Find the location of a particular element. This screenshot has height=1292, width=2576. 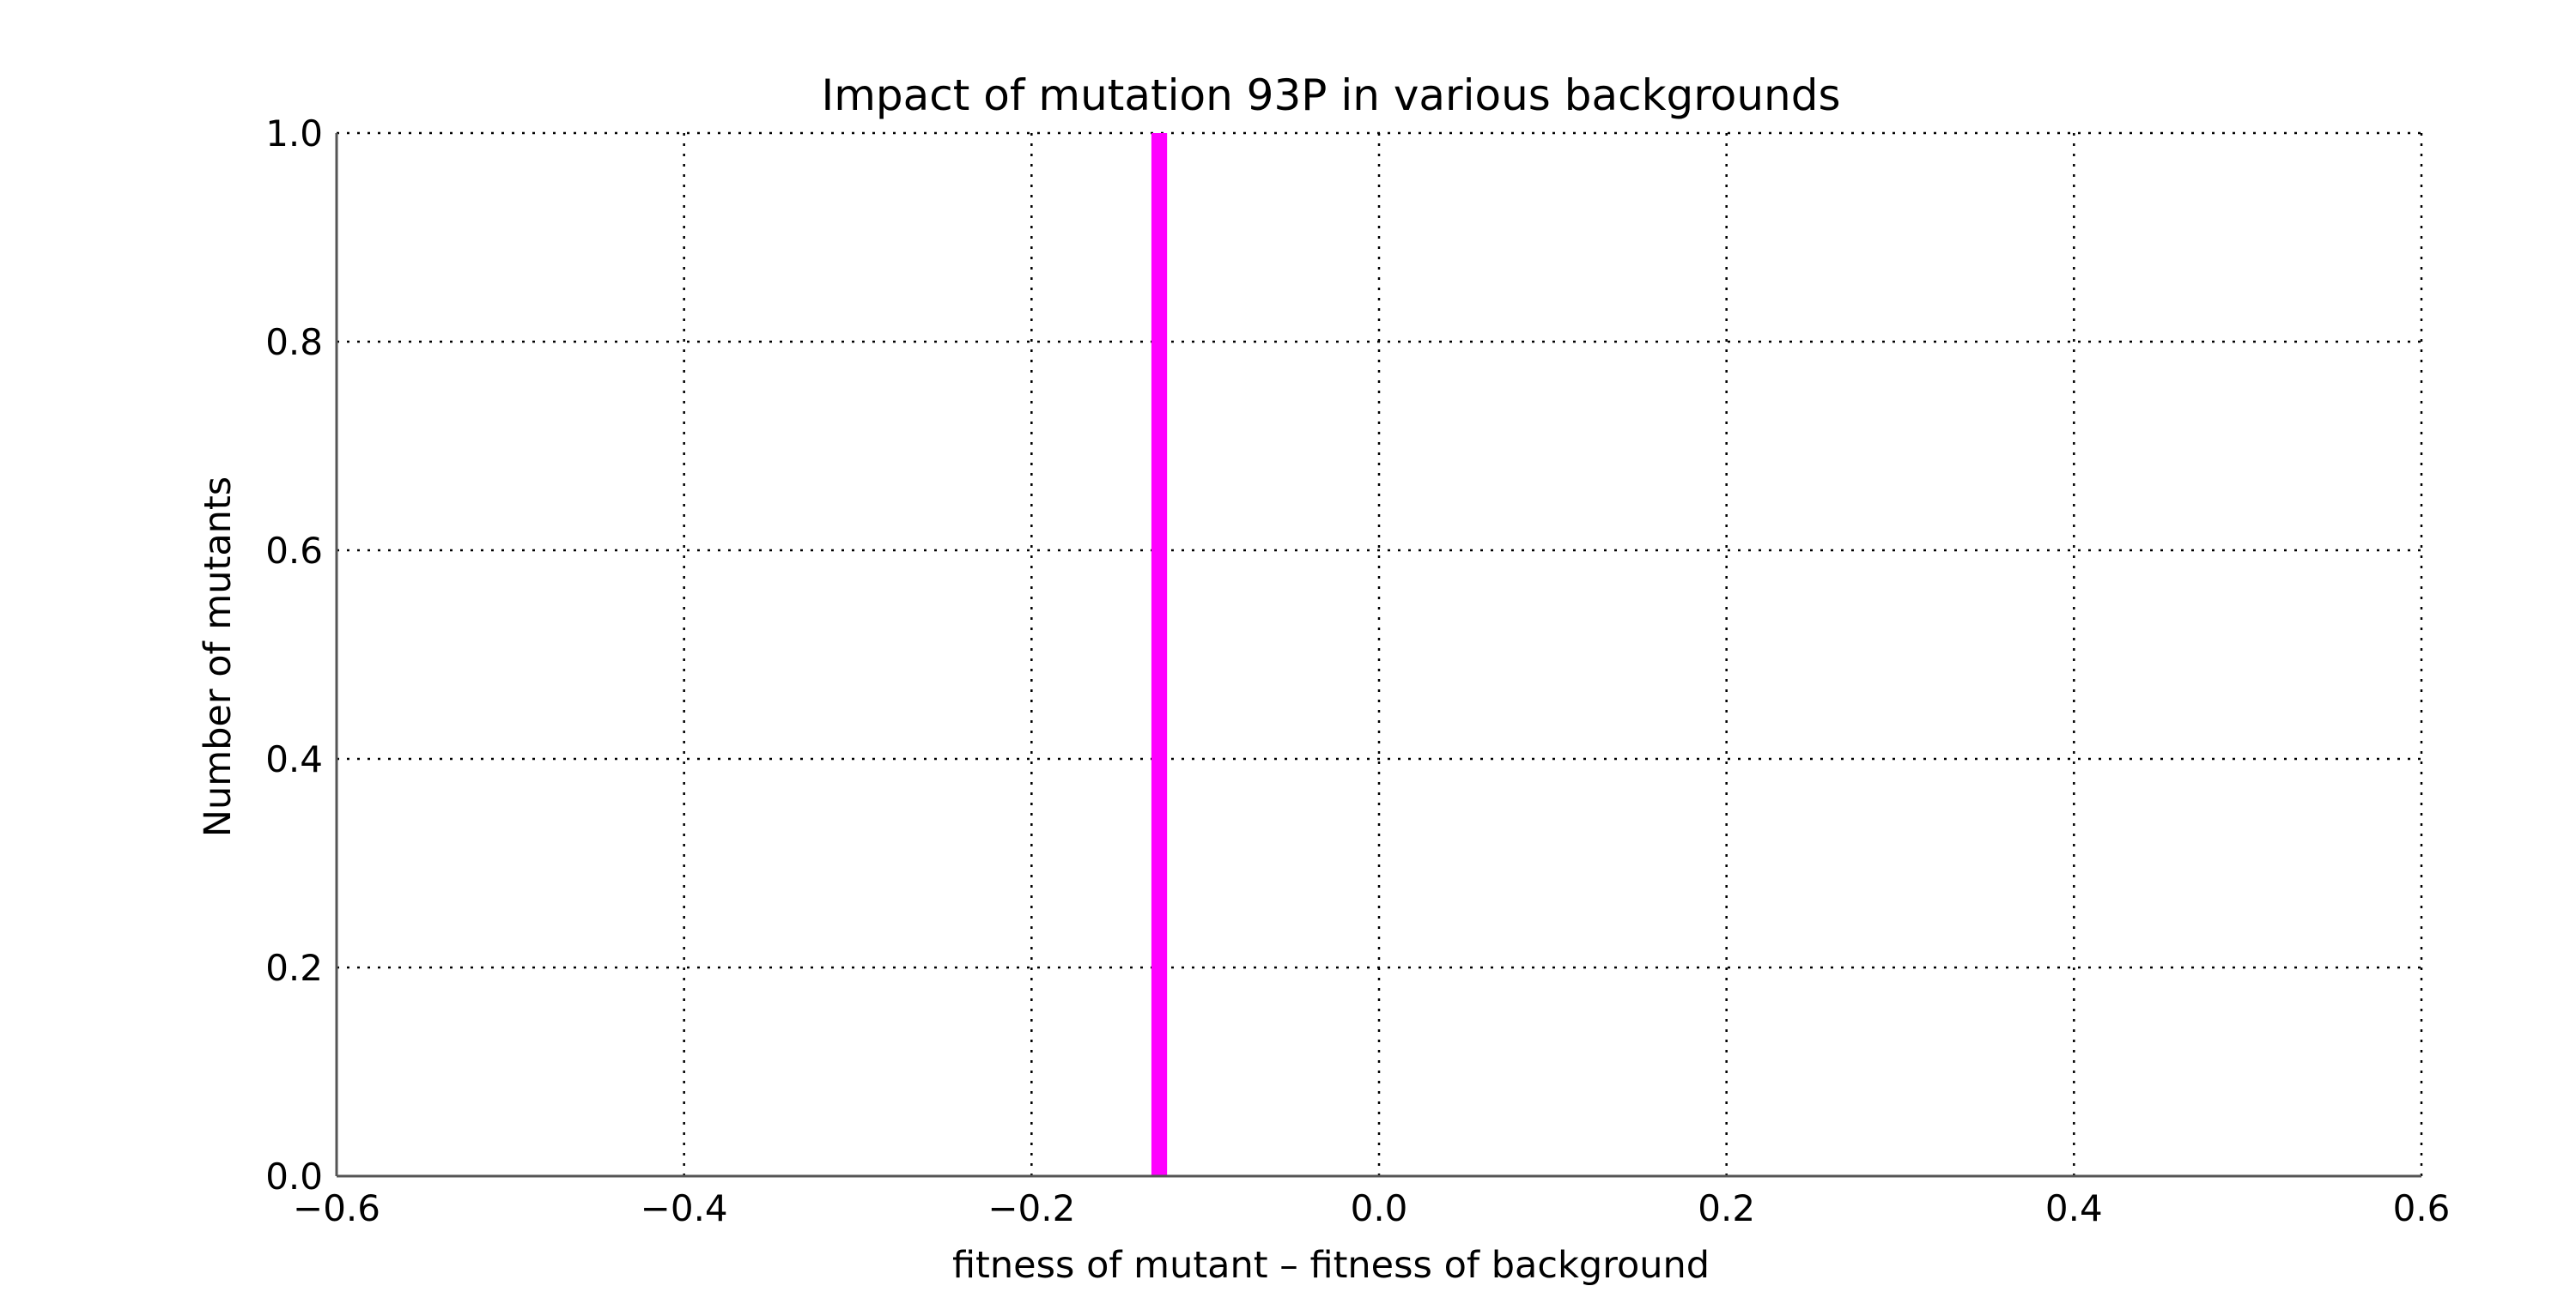

y-axis-label: Number of mutants is located at coordinates (218, 656).